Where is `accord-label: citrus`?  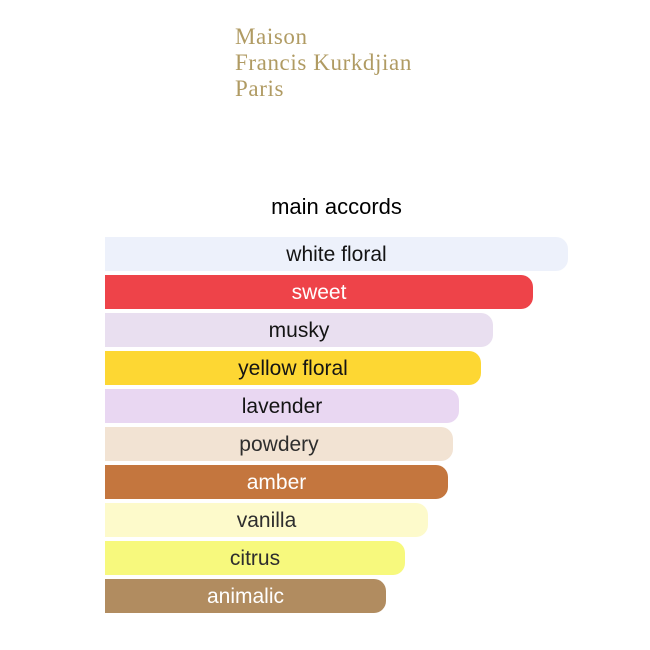
accord-label: citrus is located at coordinates (255, 558).